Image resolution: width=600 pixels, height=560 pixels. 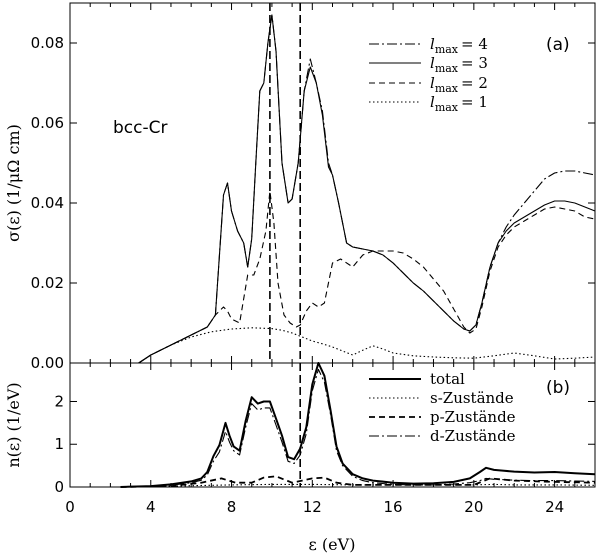 I want to click on panel-a-label: (a), so click(x=558, y=45).